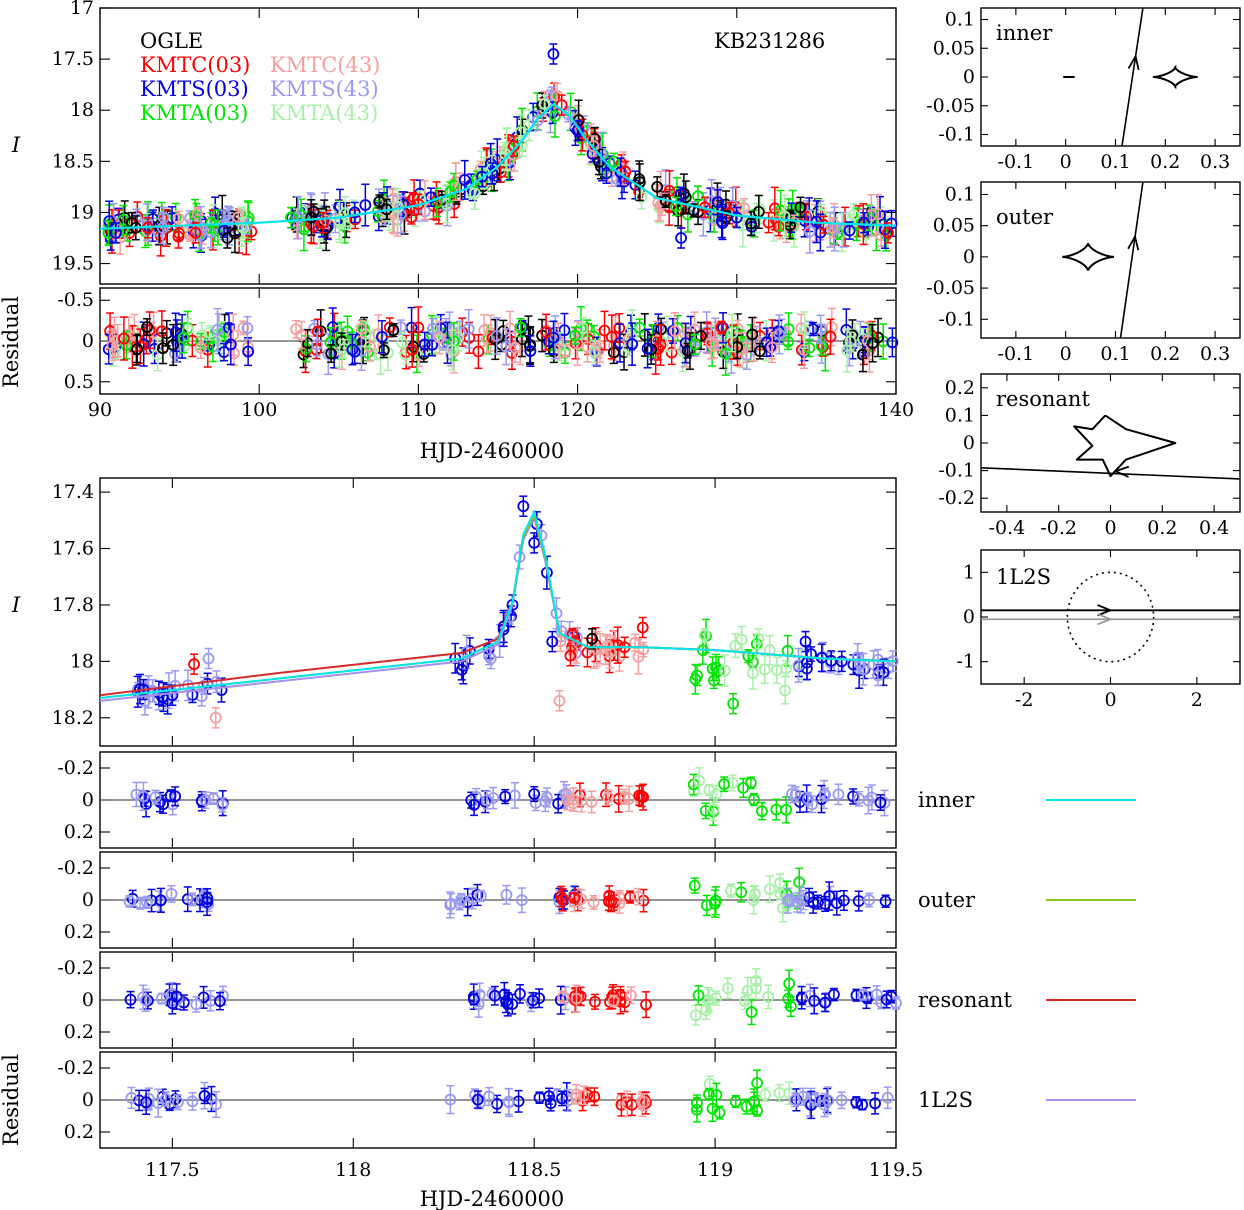 The image size is (1244, 1210). What do you see at coordinates (1025, 217) in the screenshot?
I see `panel-title: outer` at bounding box center [1025, 217].